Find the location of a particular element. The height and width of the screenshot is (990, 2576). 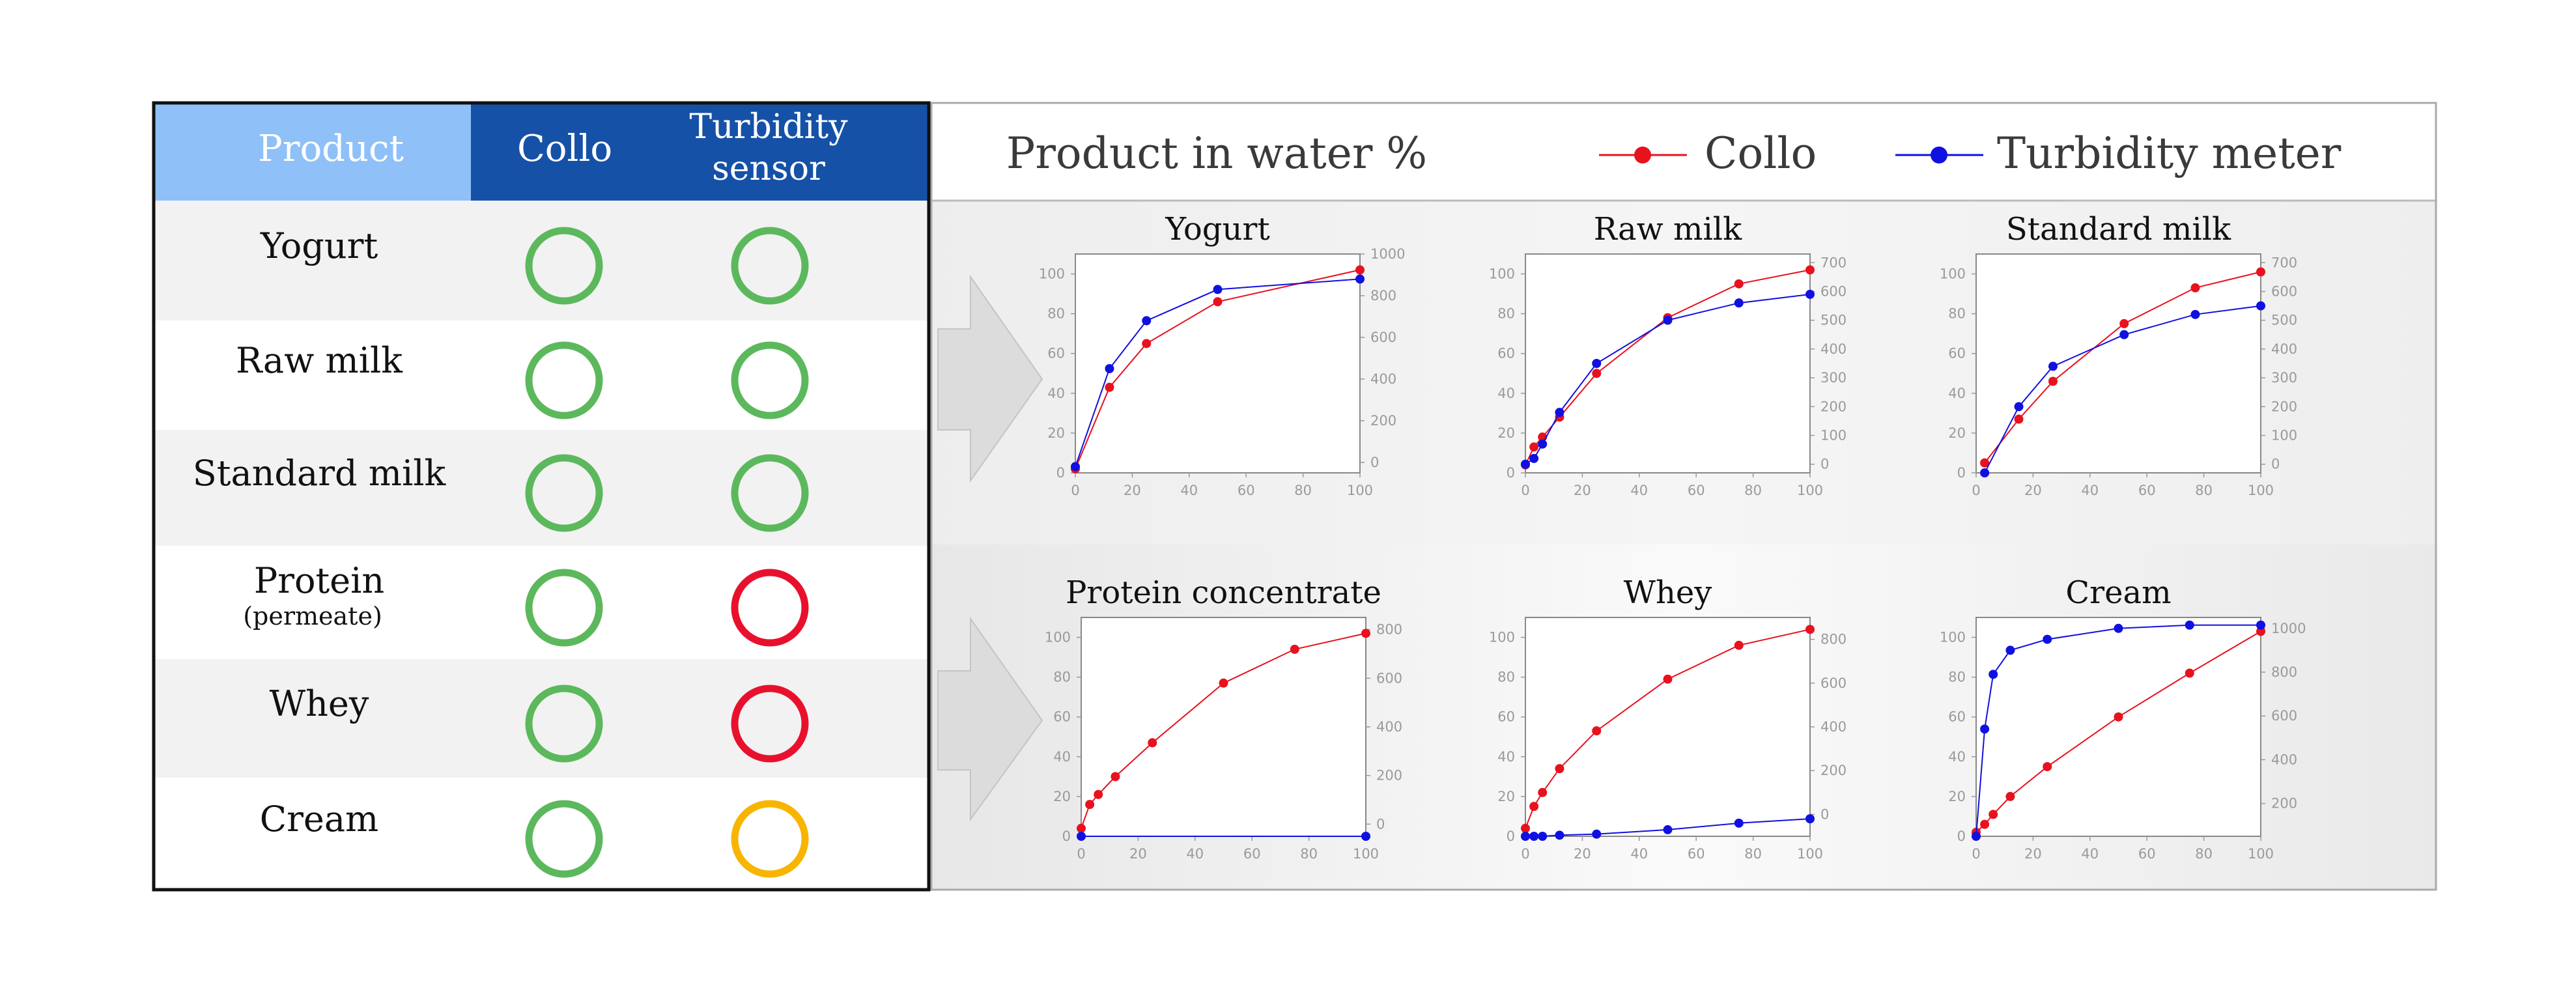

chart-title: Protein concentrate is located at coordinates (1223, 592).